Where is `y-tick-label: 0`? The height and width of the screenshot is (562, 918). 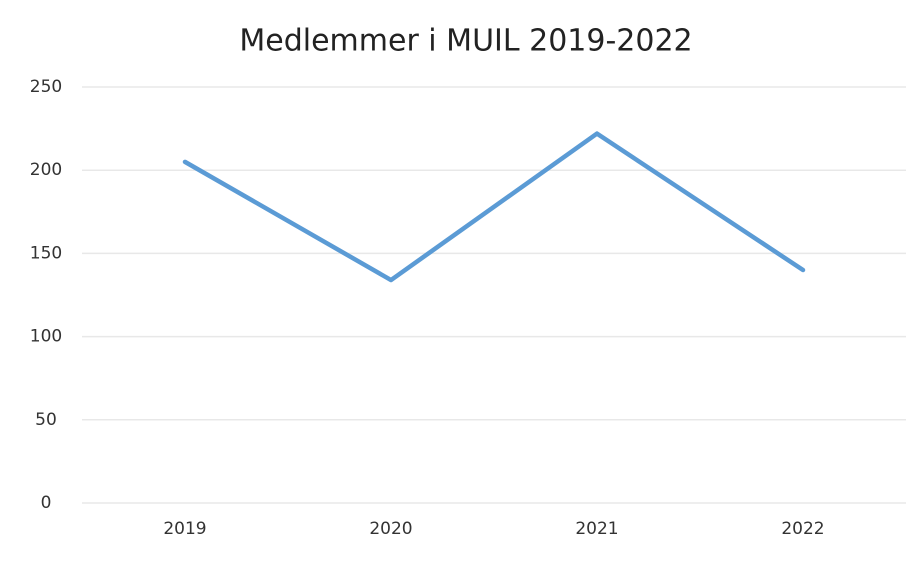
y-tick-label: 0 is located at coordinates (46, 503).